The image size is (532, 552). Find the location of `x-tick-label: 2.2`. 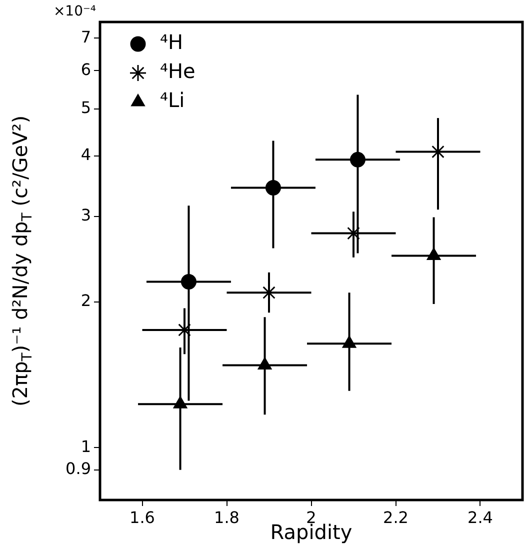

x-tick-label: 2.2 is located at coordinates (395, 517).